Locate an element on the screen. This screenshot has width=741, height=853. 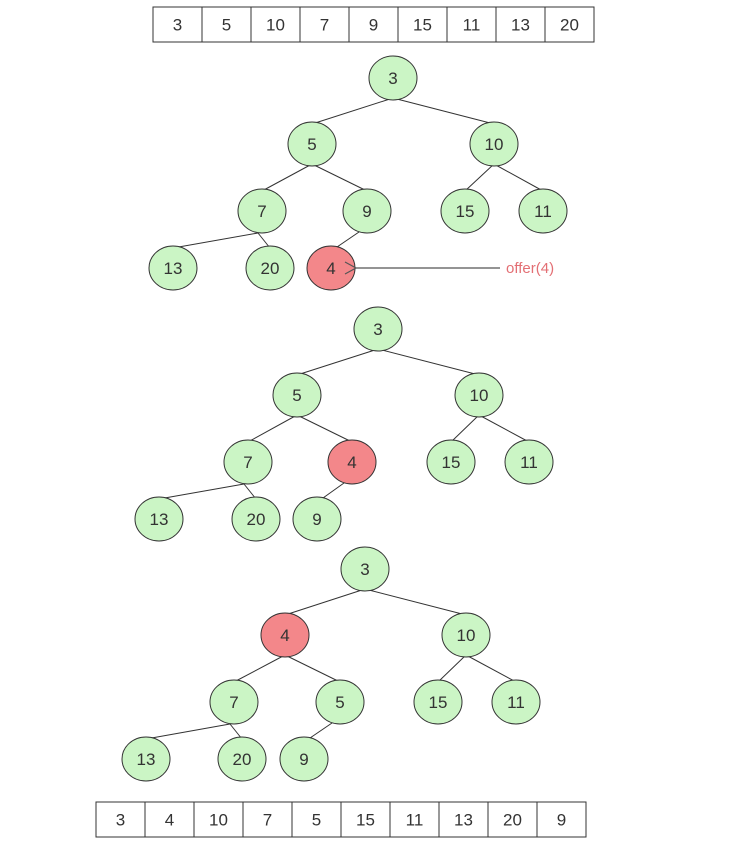
array-after-cell: 5 is located at coordinates (316, 819).